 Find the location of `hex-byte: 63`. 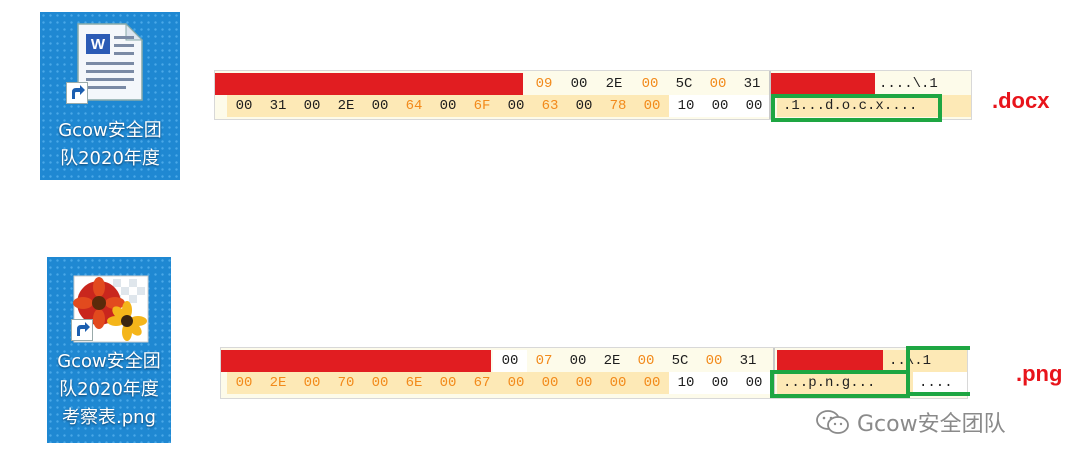

hex-byte: 63 is located at coordinates (550, 106).